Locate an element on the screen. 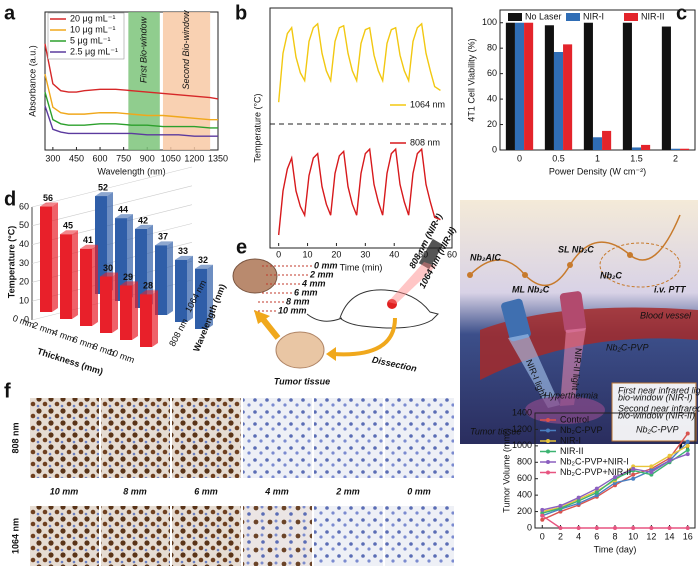 The image size is (700, 567). tumor-tissue is located at coordinates (300, 350).